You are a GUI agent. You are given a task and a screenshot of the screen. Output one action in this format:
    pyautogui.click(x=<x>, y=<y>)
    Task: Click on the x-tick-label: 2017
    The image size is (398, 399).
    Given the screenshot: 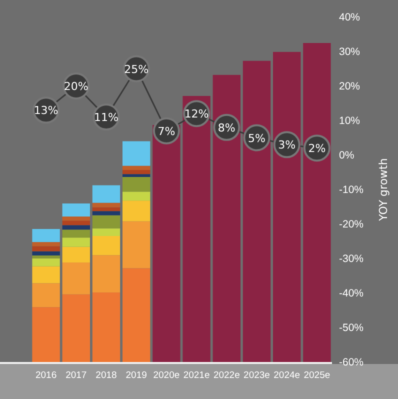 What is the action you would take?
    pyautogui.click(x=76, y=375)
    